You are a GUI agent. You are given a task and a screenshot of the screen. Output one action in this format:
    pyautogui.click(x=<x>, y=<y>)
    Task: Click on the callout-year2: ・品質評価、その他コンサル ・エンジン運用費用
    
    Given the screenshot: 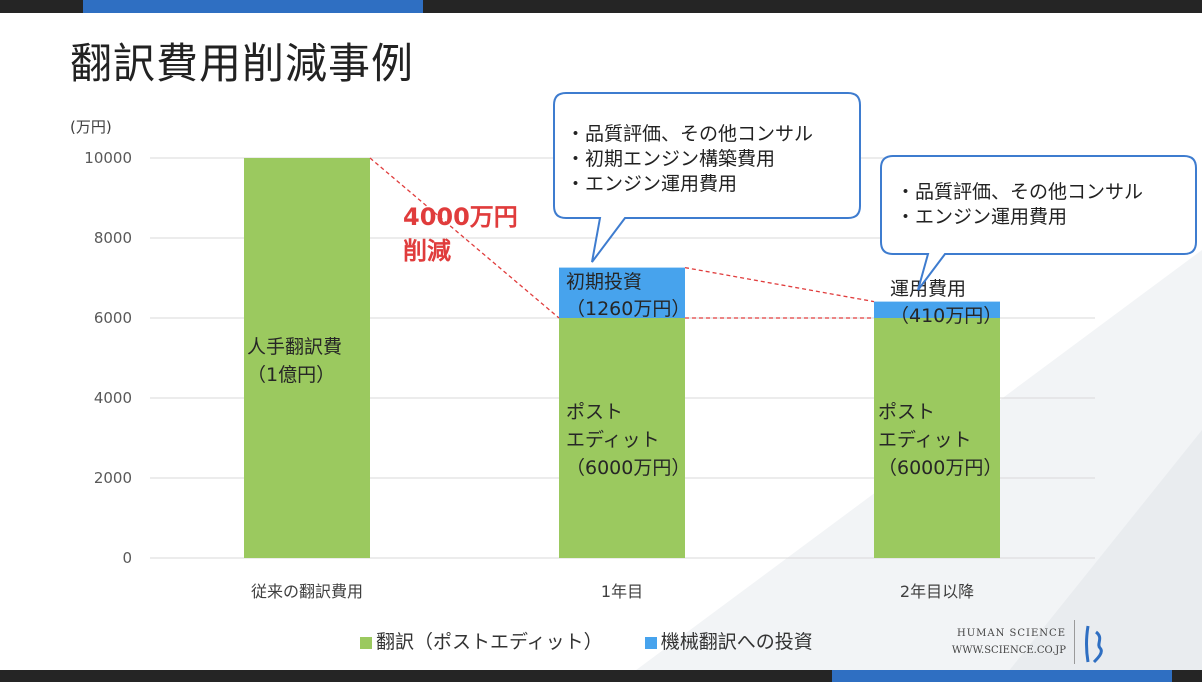 What is the action you would take?
    pyautogui.click(x=1019, y=205)
    